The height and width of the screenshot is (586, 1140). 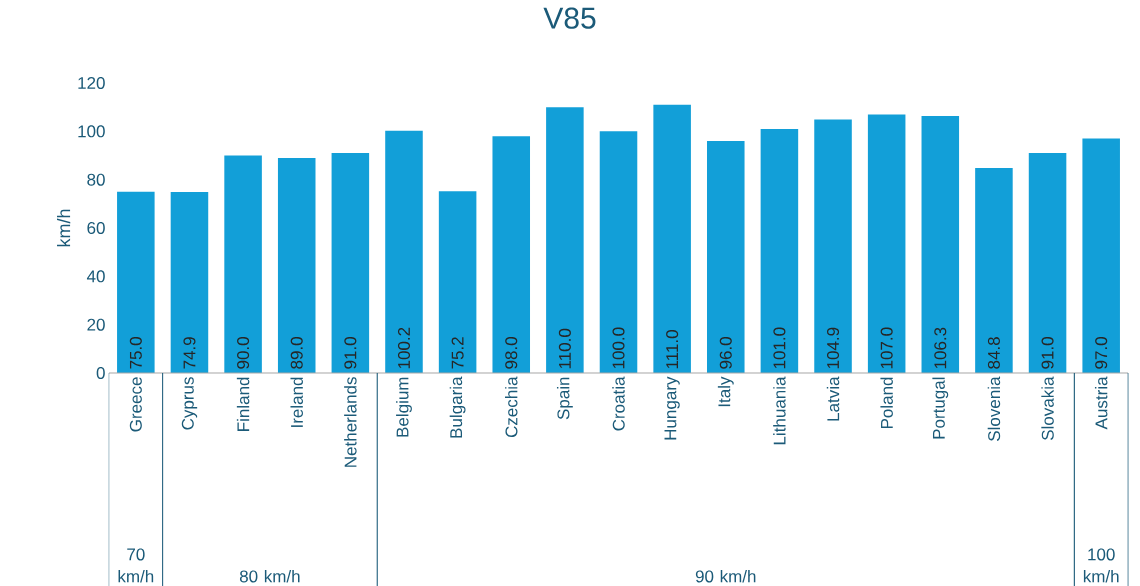 What do you see at coordinates (243, 404) in the screenshot?
I see `x-tick-label: Finland` at bounding box center [243, 404].